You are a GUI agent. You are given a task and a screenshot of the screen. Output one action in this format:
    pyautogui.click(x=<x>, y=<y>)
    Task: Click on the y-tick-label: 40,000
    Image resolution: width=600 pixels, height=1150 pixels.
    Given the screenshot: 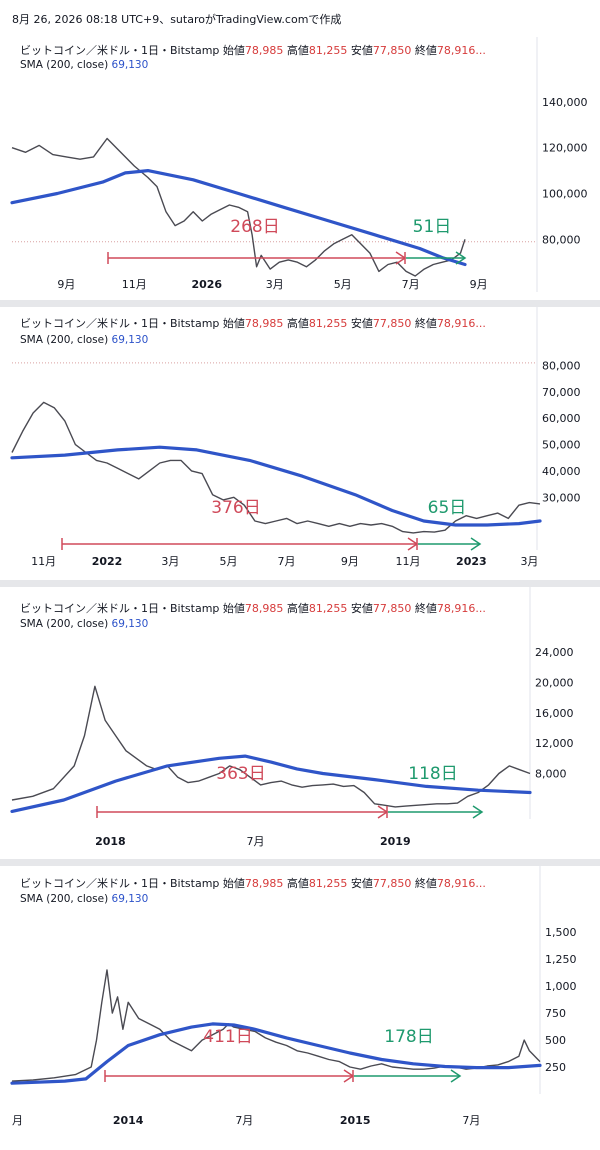 What is the action you would take?
    pyautogui.click(x=561, y=471)
    